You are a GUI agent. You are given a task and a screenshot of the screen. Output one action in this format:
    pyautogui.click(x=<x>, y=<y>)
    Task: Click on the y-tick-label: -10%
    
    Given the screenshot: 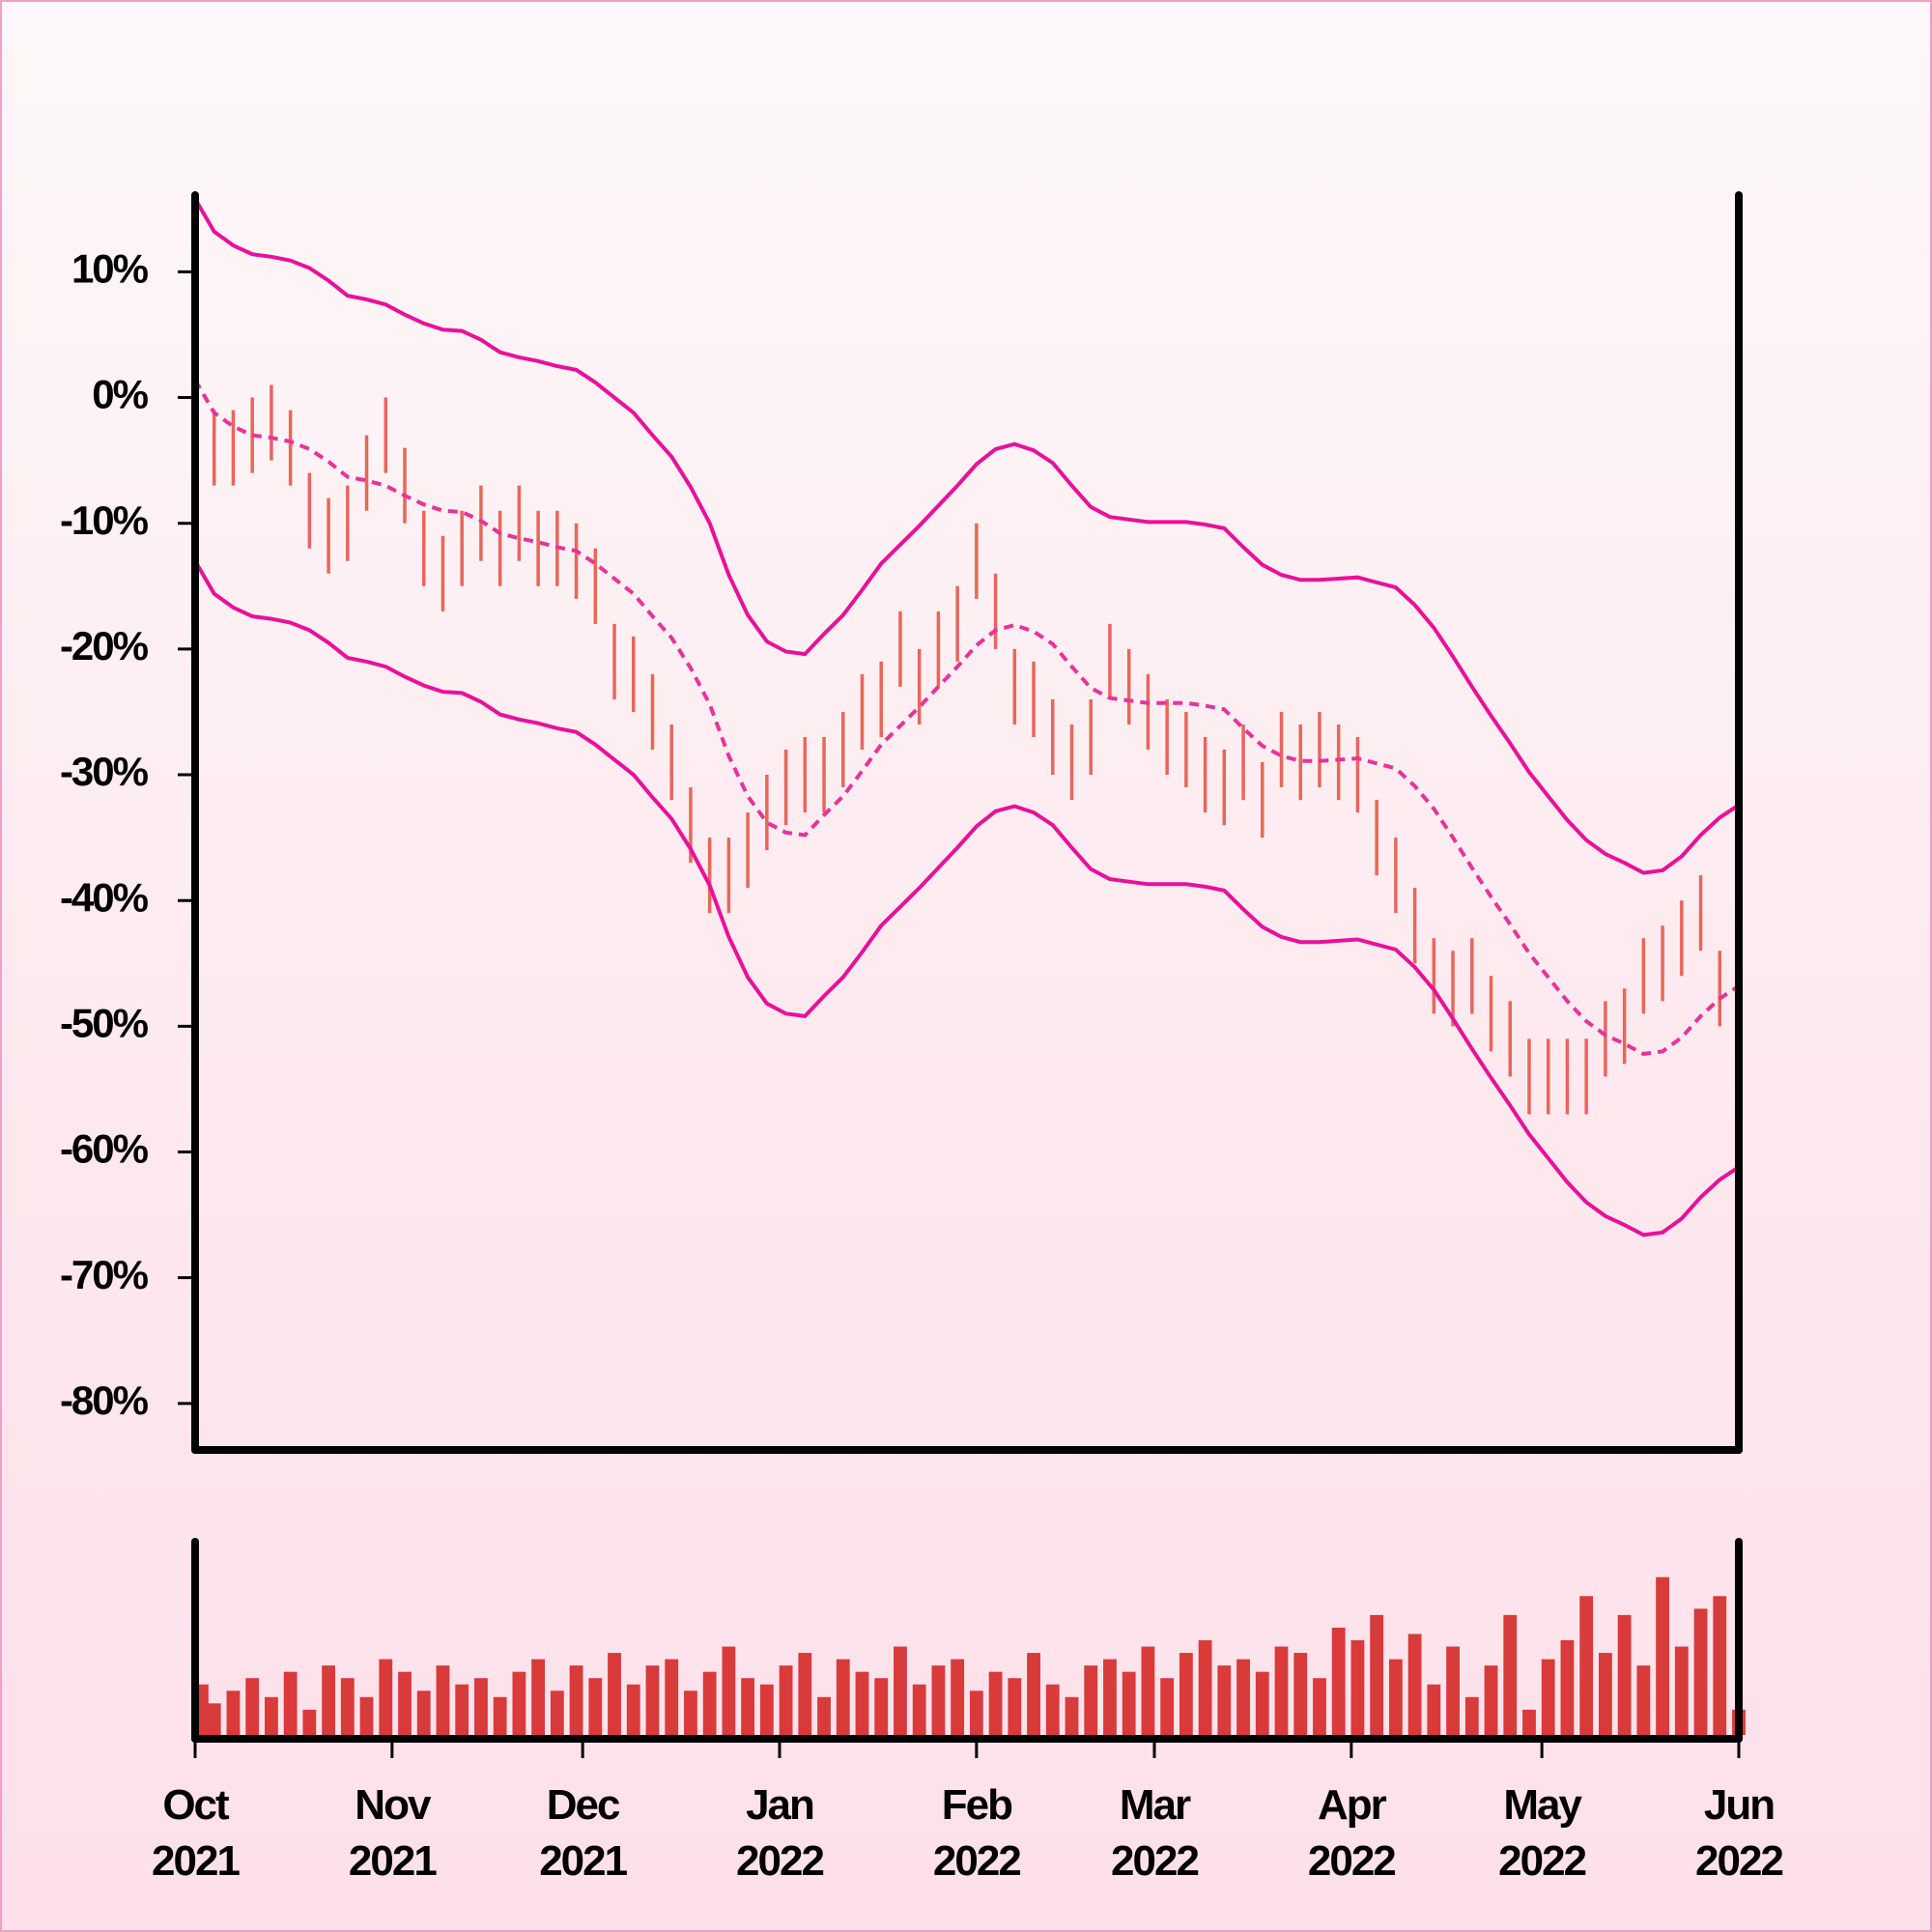 What is the action you would take?
    pyautogui.click(x=104, y=520)
    